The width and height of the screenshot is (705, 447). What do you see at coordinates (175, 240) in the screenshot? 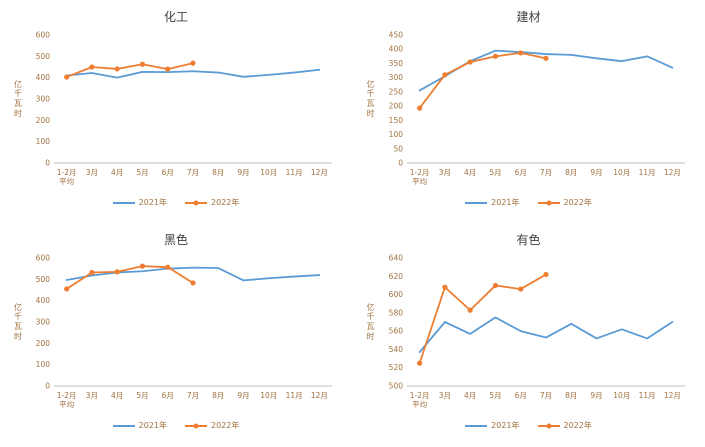
I see `chart-title: 黑色` at bounding box center [175, 240].